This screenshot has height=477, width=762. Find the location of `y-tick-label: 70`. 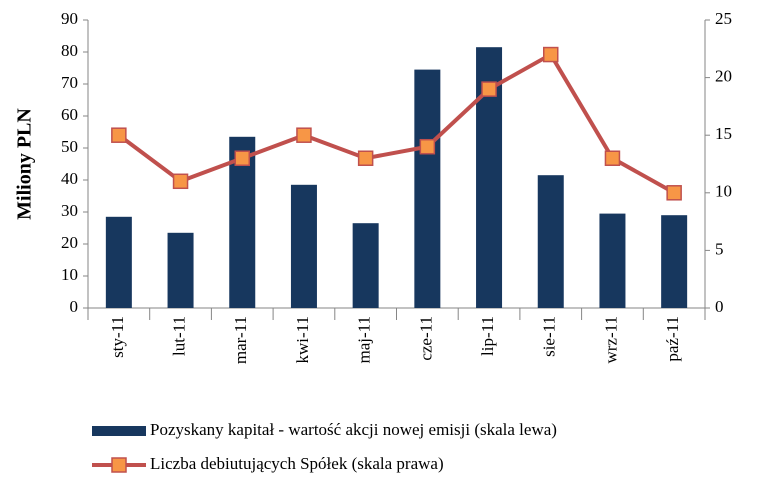

y-tick-label: 70 is located at coordinates (69, 82).